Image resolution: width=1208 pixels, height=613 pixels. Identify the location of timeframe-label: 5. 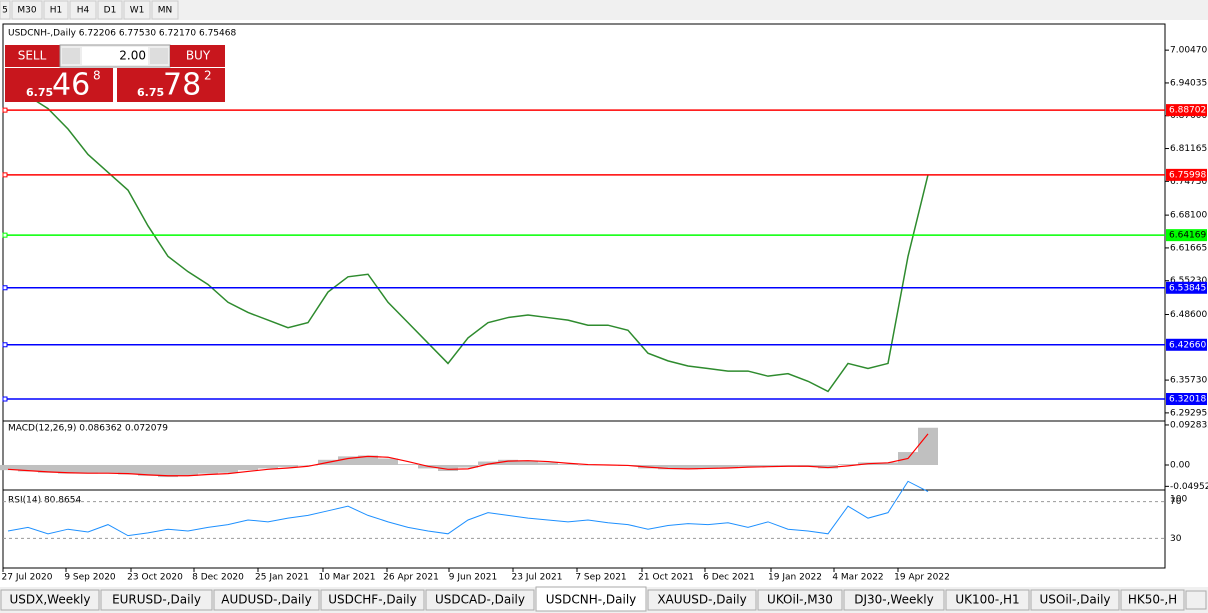
(5, 11).